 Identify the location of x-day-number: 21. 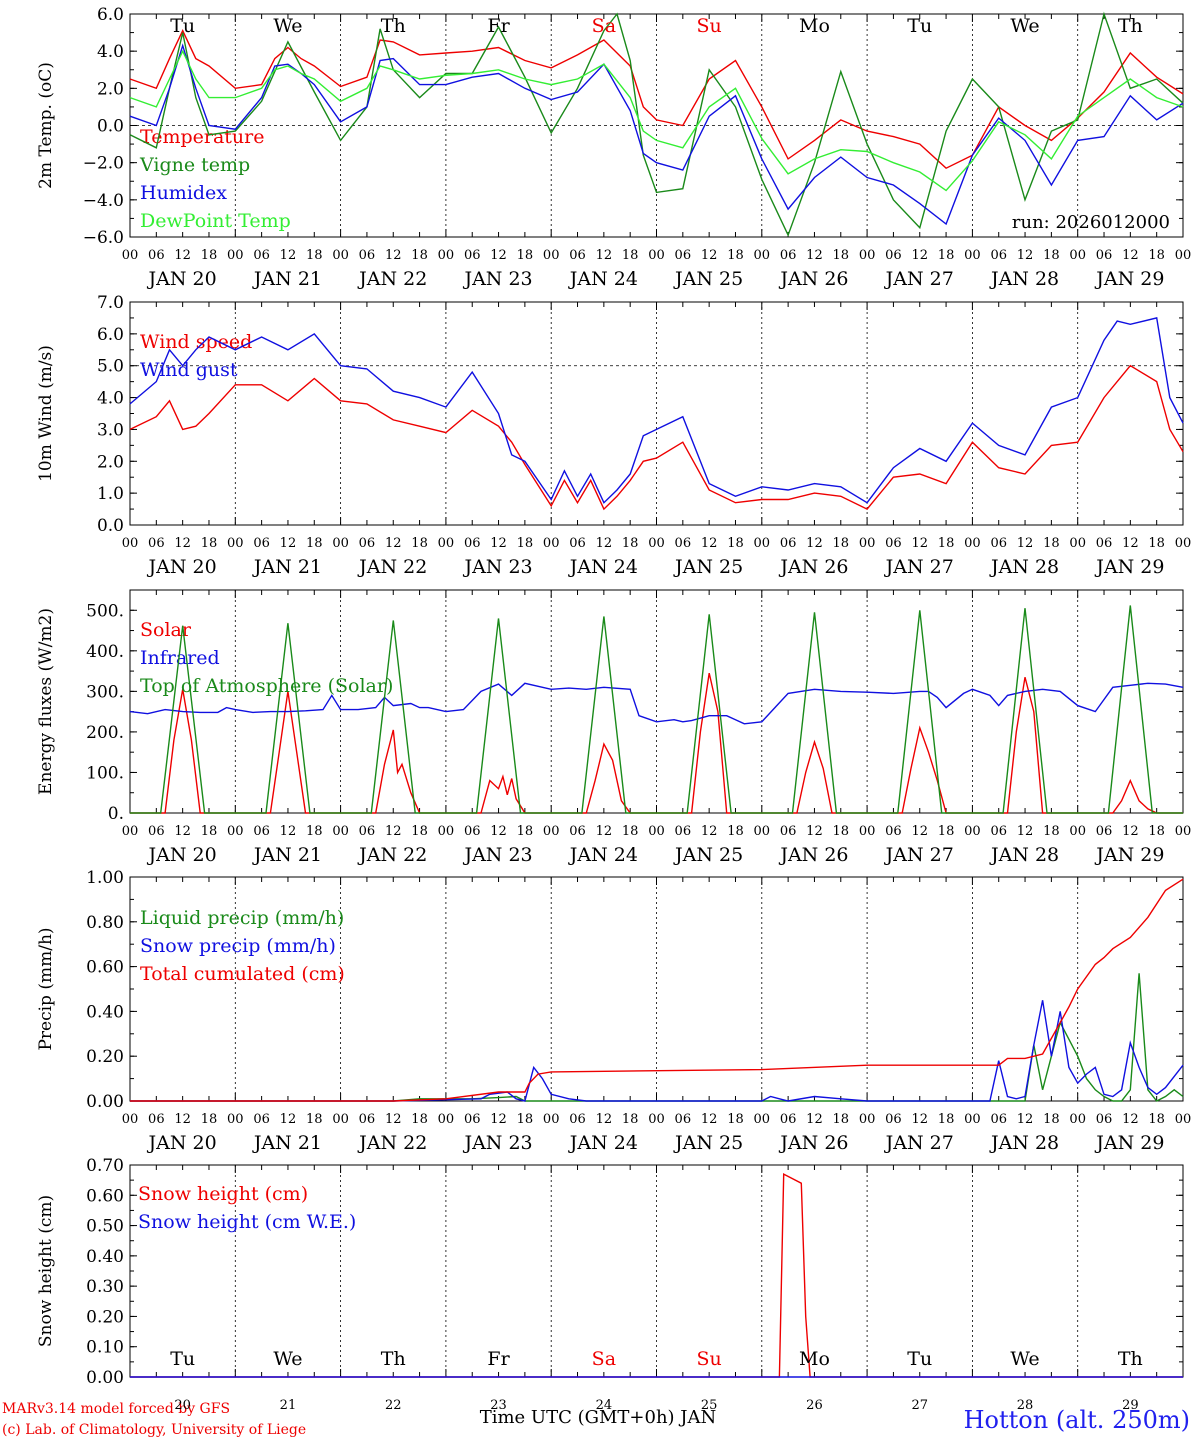
(288, 1405).